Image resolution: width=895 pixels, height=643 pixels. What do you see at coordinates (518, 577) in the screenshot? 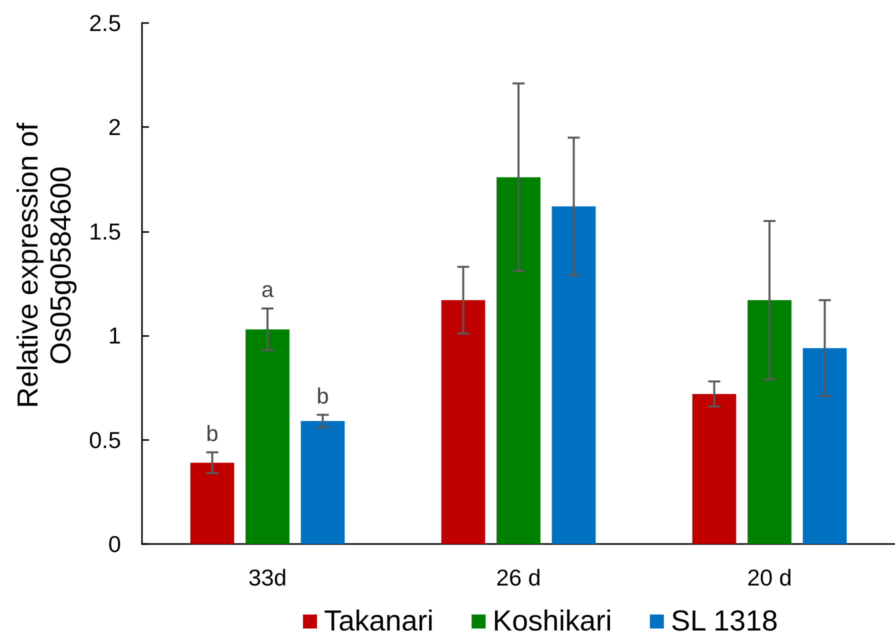
I see `x-tick-label: 26 d` at bounding box center [518, 577].